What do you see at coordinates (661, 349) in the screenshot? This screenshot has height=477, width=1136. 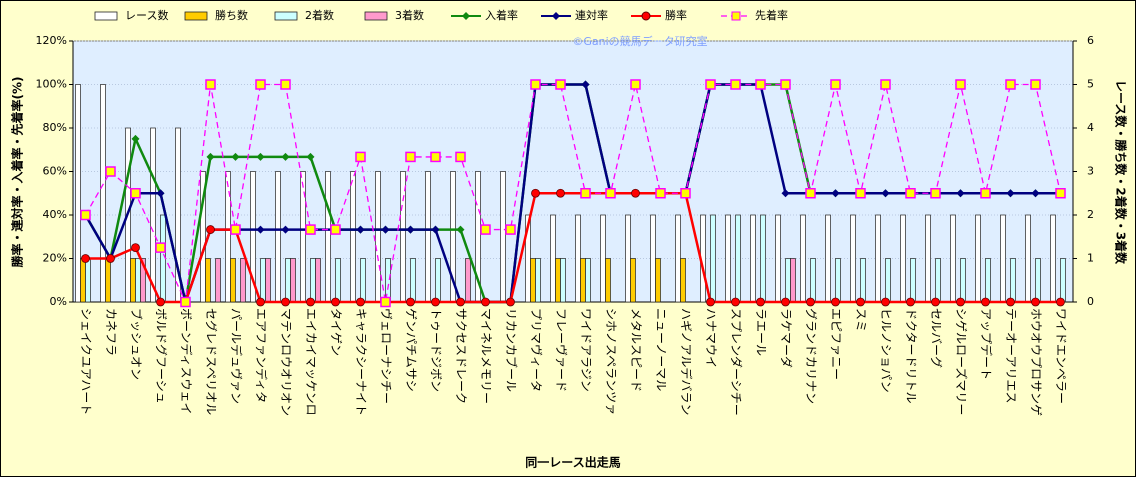 I see `x-tick-label: ニューノーマル` at bounding box center [661, 349].